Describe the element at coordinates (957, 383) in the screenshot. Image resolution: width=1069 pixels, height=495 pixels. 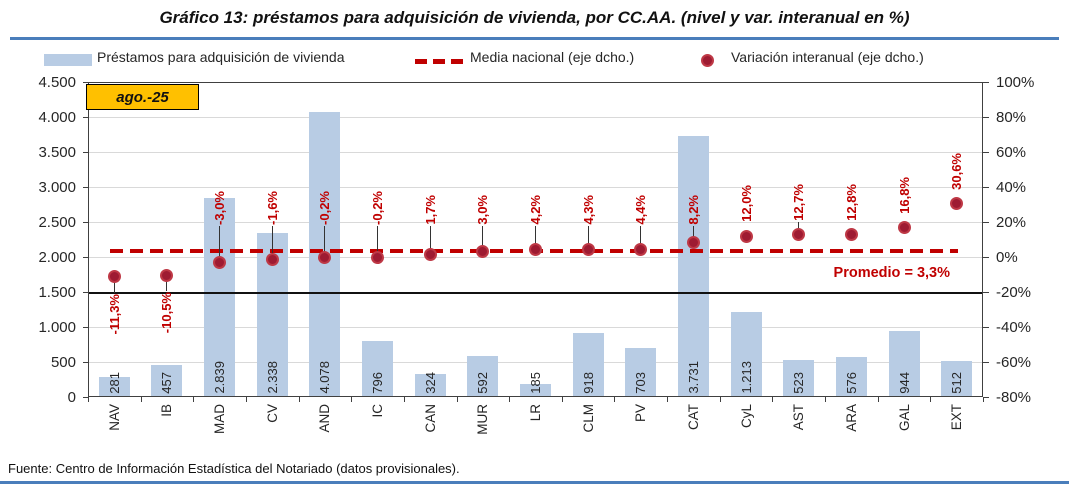
I see `bar-value-label: 512` at that location.